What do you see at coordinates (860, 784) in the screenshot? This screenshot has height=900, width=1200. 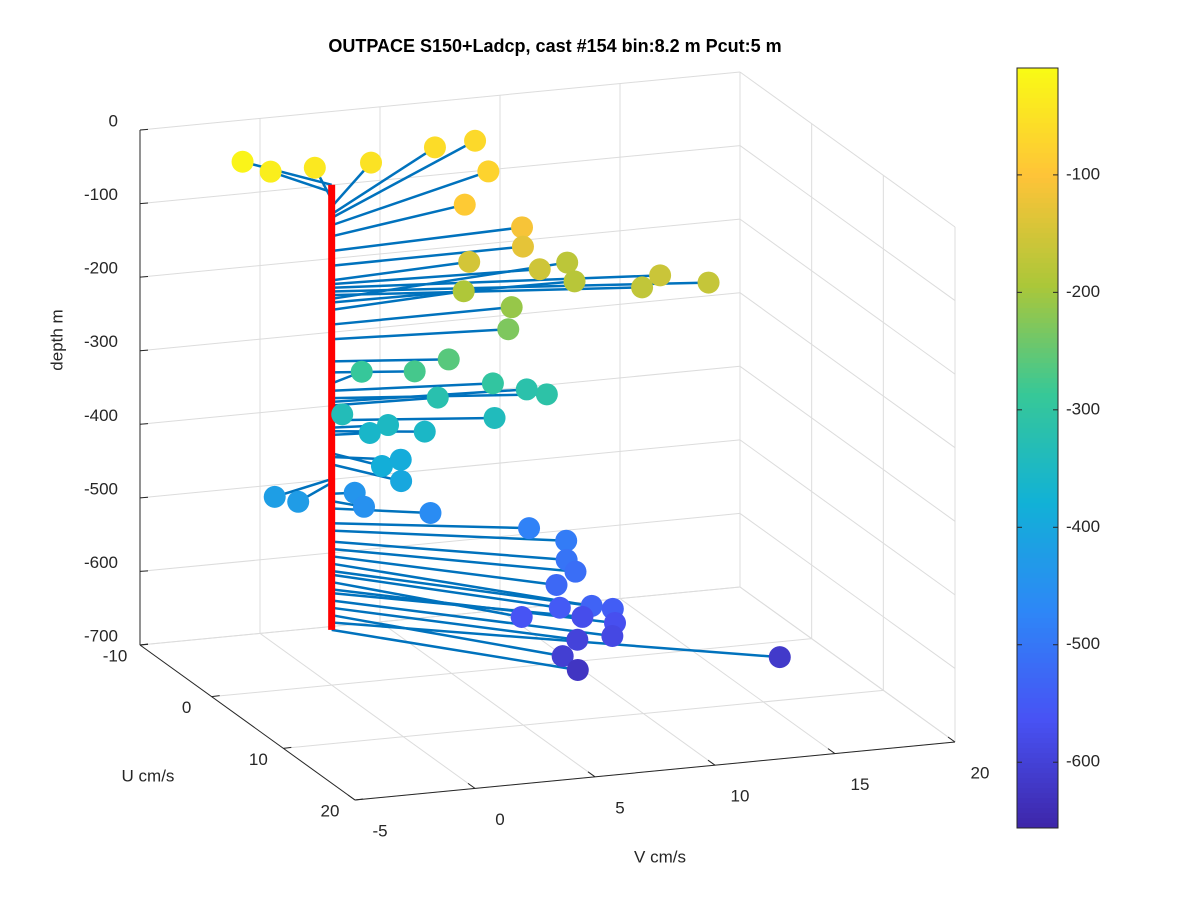 I see `v-tick-label: 15` at bounding box center [860, 784].